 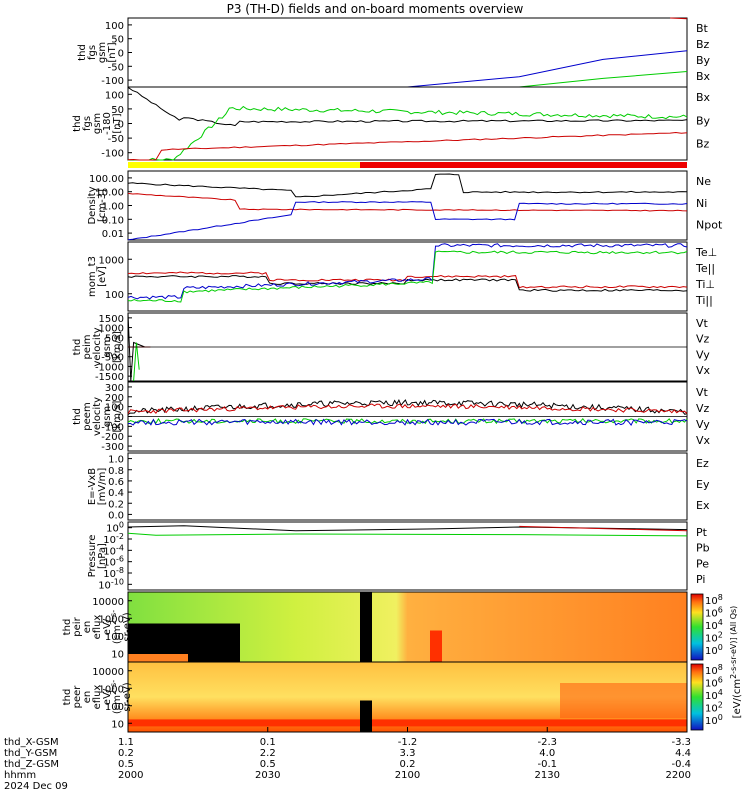 What do you see at coordinates (113, 550) in the screenshot?
I see `y-tick-label: 10⁻⁴` at bounding box center [113, 550].